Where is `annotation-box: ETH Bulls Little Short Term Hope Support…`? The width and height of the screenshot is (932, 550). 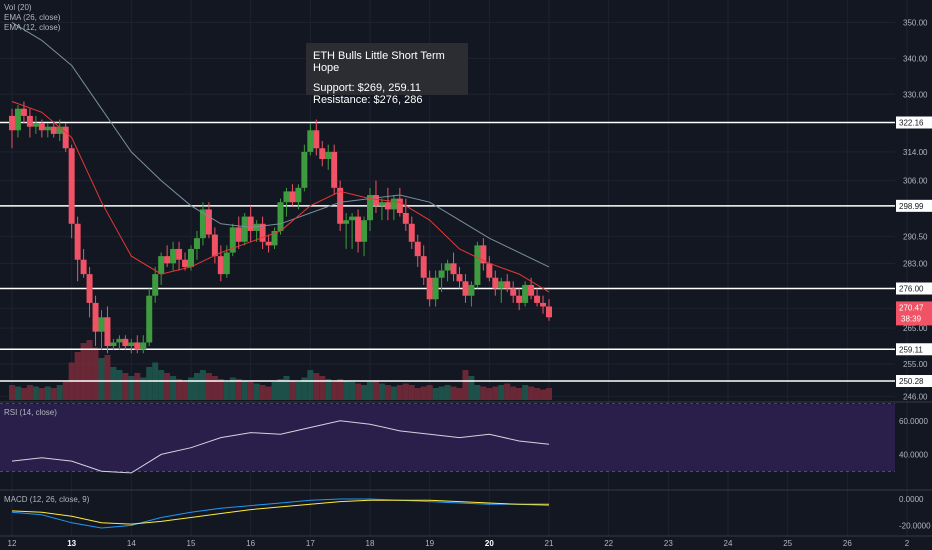 annotation-box: ETH Bulls Little Short Term Hope Support… is located at coordinates (387, 74).